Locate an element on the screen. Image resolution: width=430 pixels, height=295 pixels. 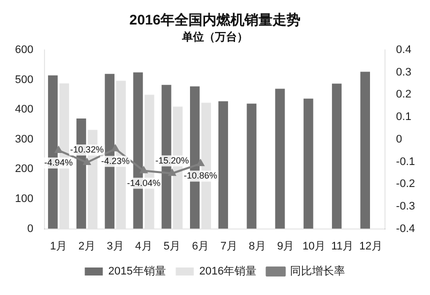
y2-tick-label: 0.2 is located at coordinates (404, 94).